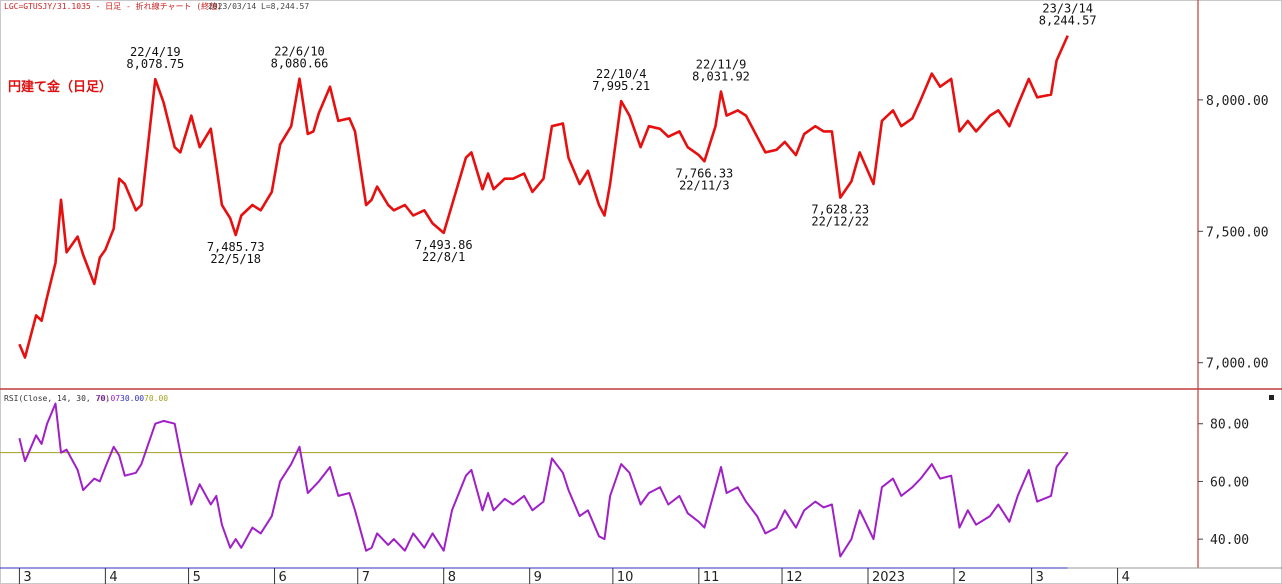 Image resolution: width=1282 pixels, height=584 pixels. I want to click on price-tick-label: 8,000.00, so click(1237, 101).